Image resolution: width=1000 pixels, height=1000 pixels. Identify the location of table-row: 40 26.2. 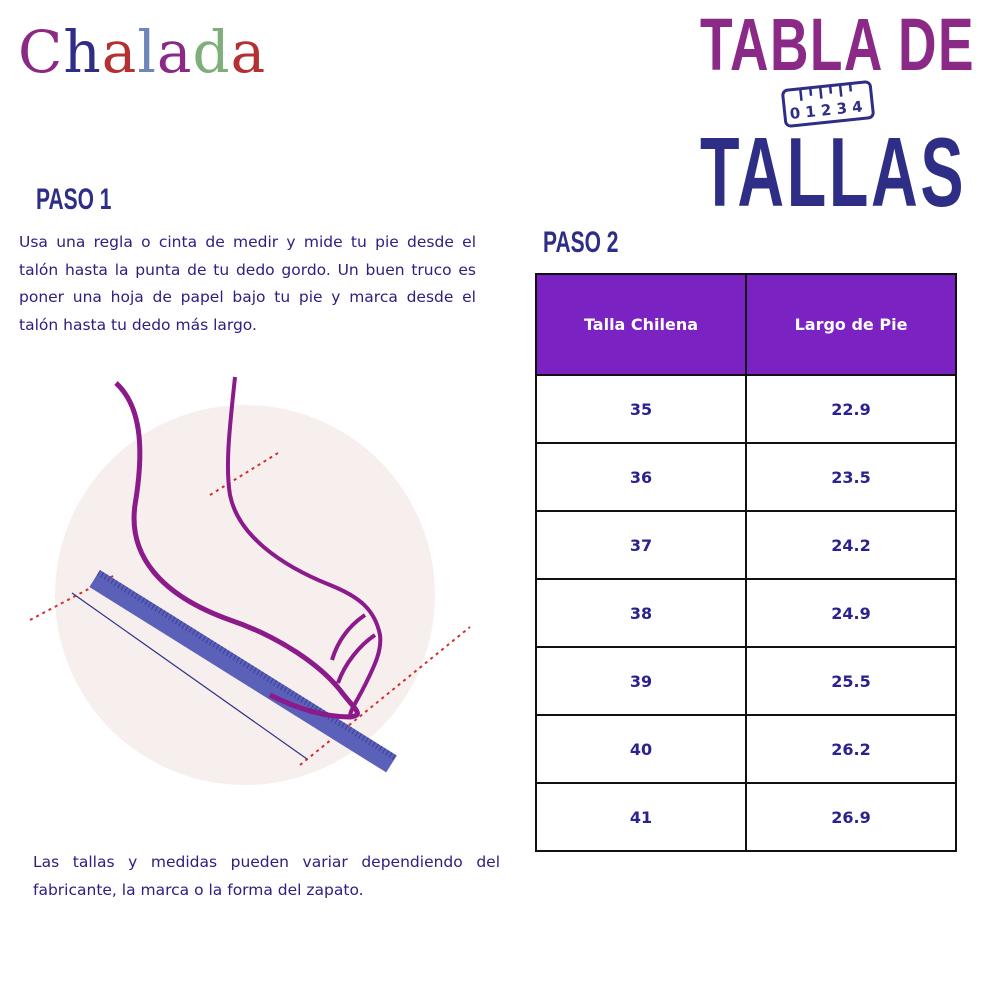
(746, 749).